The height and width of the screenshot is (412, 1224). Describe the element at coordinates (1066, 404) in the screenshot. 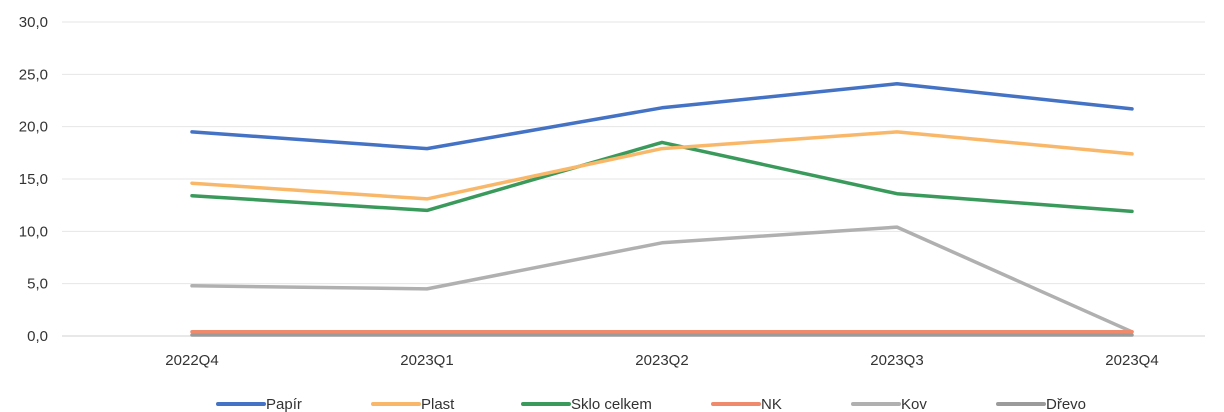

I see `legend-label: Dřevo` at that location.